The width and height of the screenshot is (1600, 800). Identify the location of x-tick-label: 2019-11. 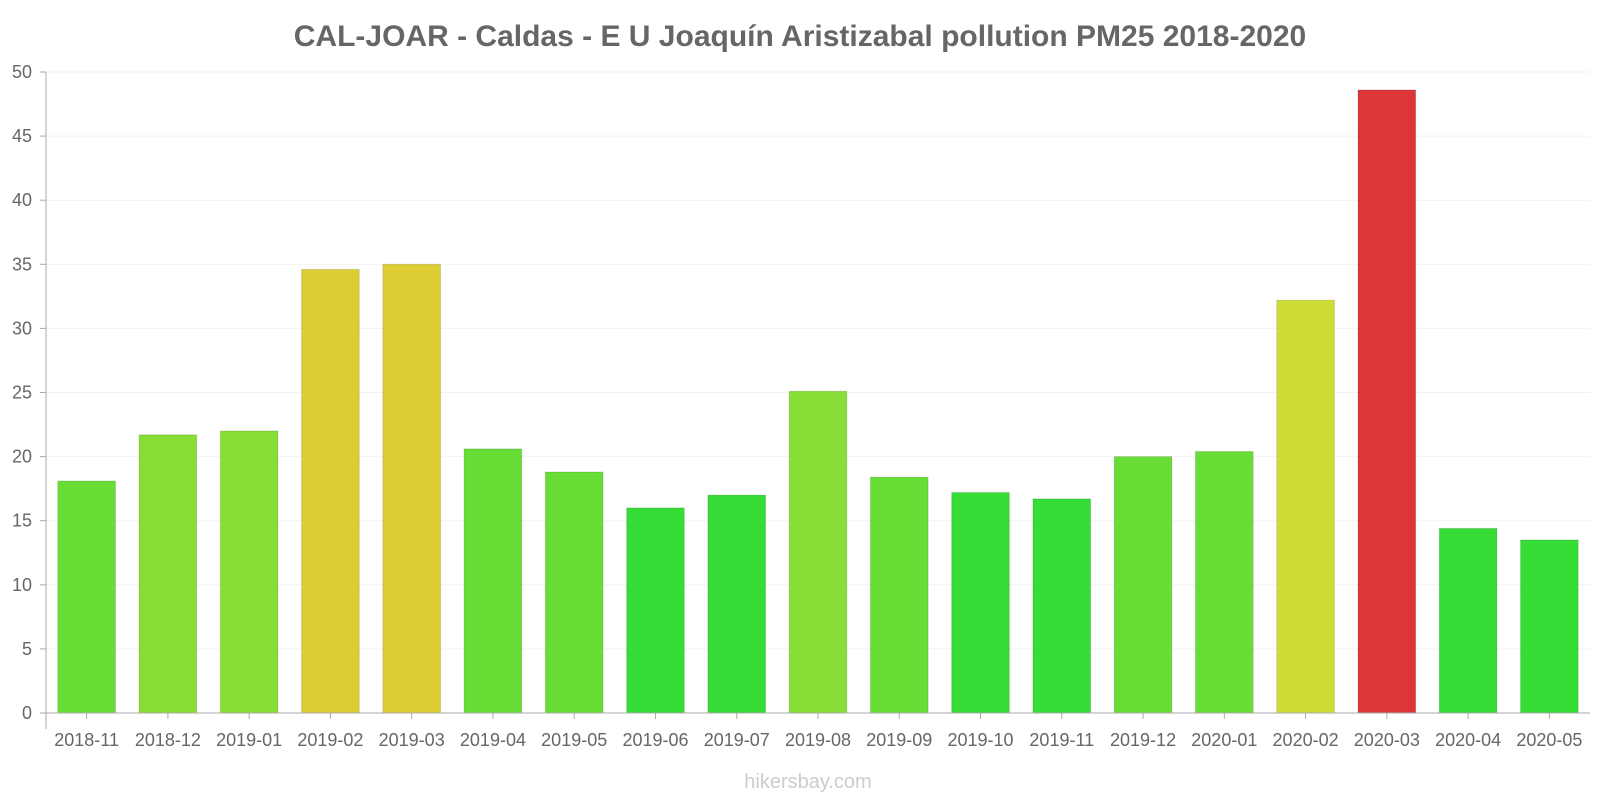
(1061, 740).